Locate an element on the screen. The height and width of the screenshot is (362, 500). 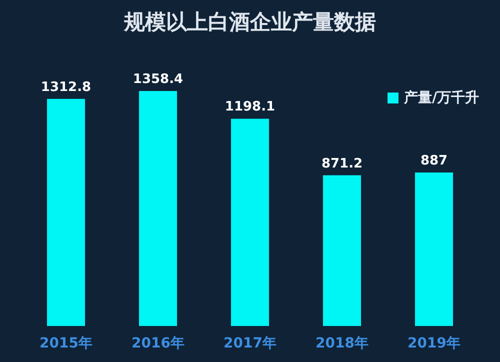
legend-label: 产量/万千升 is located at coordinates (441, 97).